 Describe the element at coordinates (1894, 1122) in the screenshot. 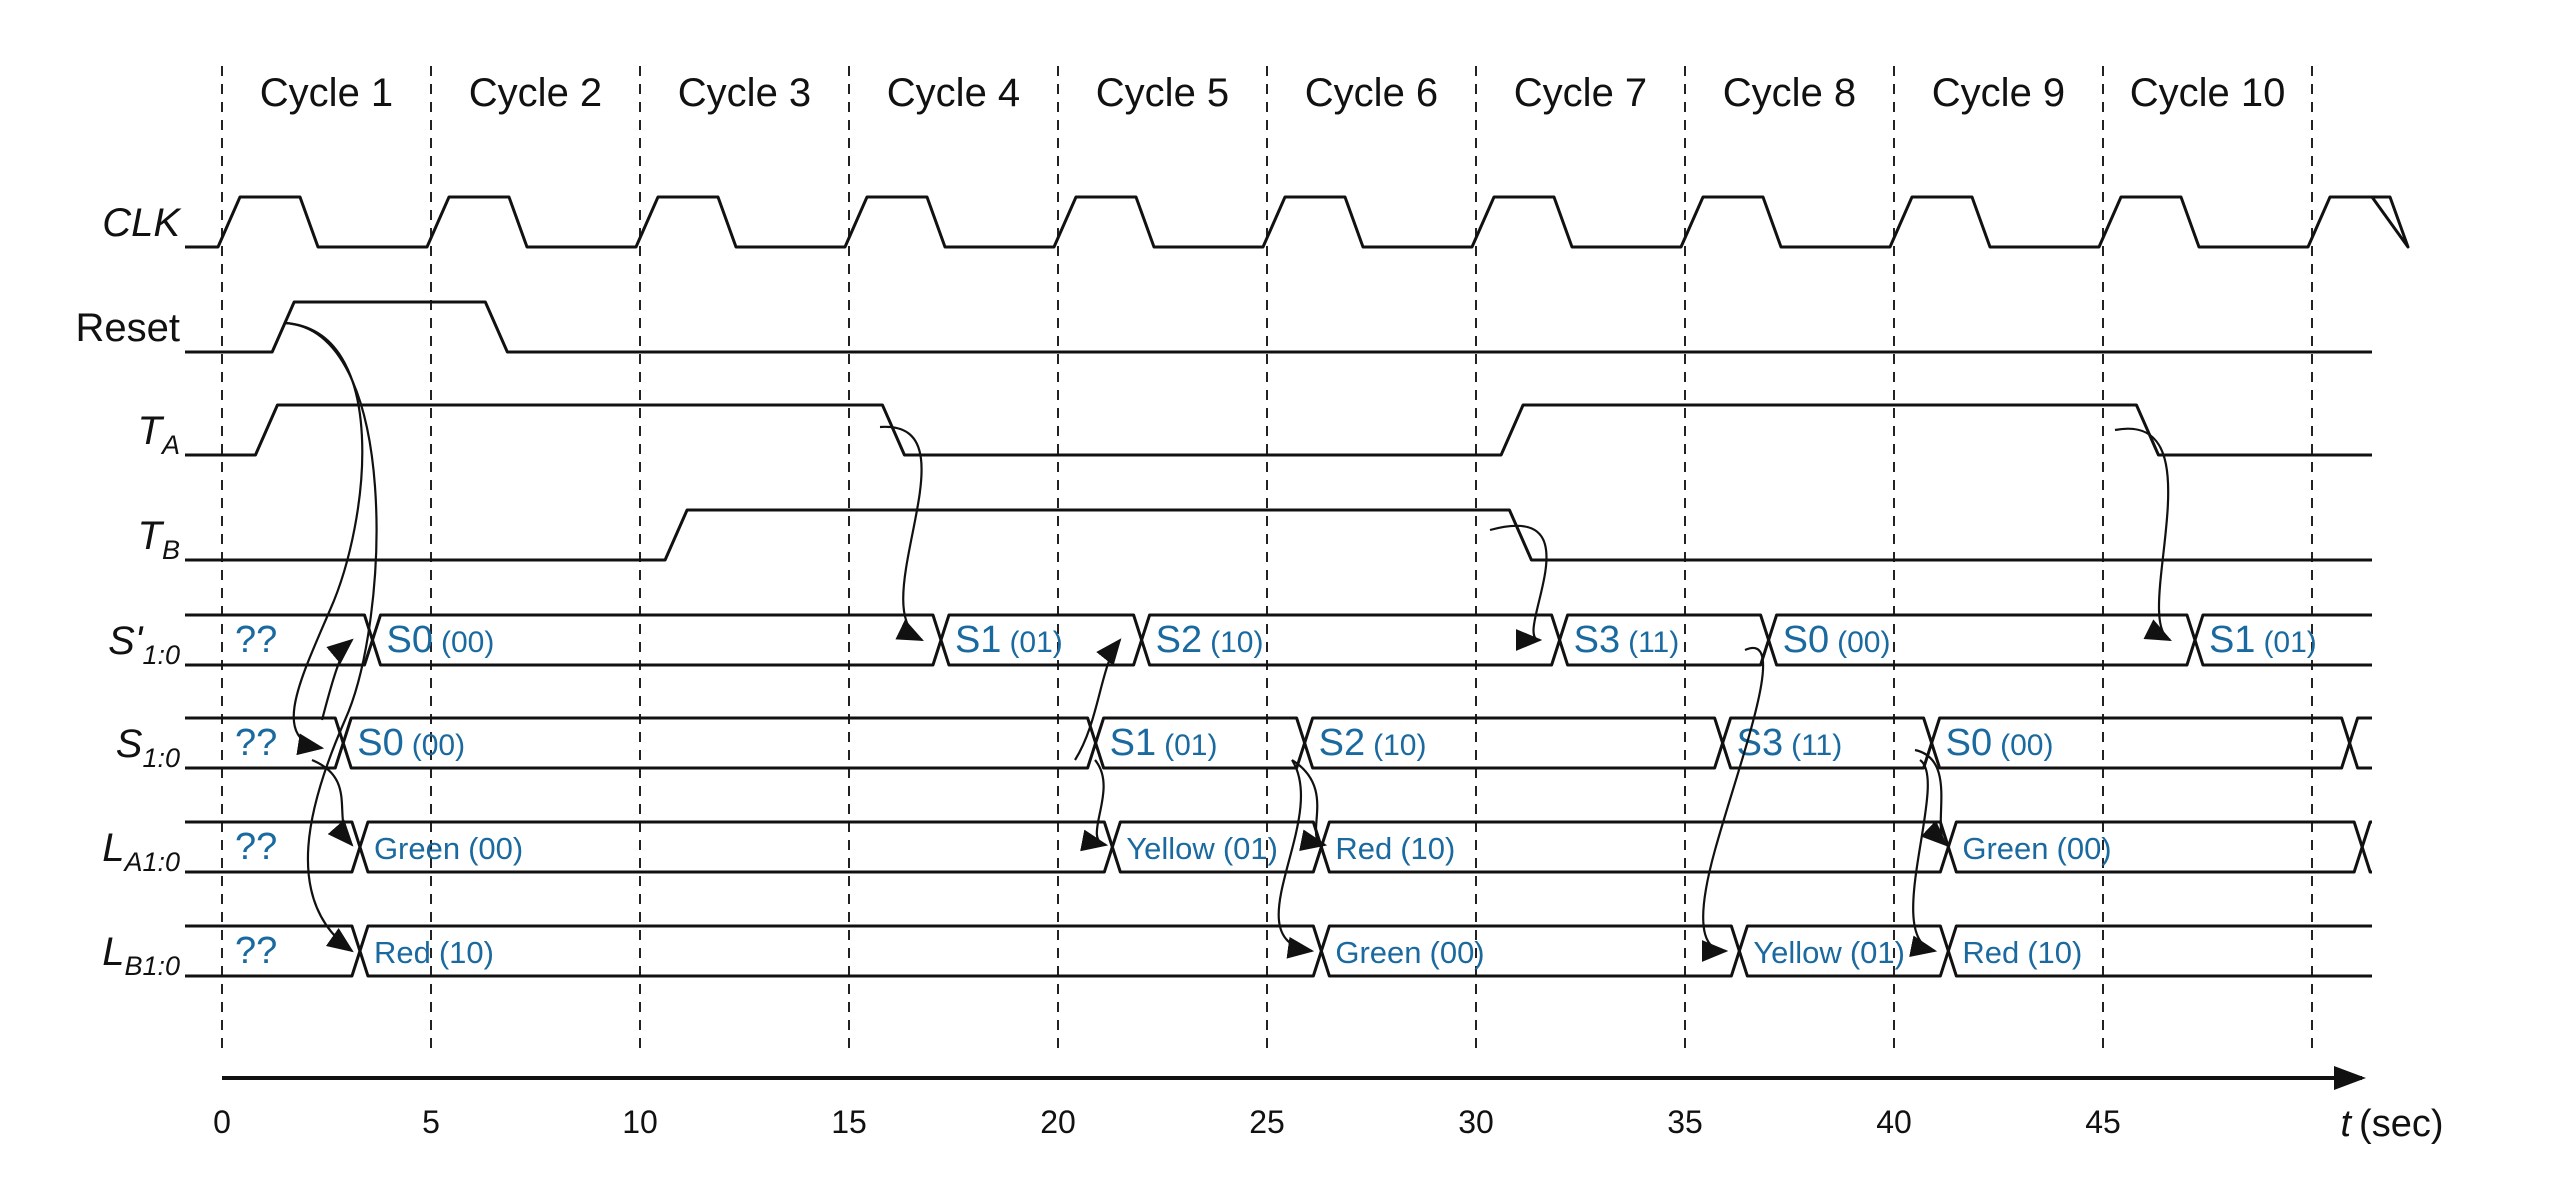

I see `time-tick-label: 40` at that location.